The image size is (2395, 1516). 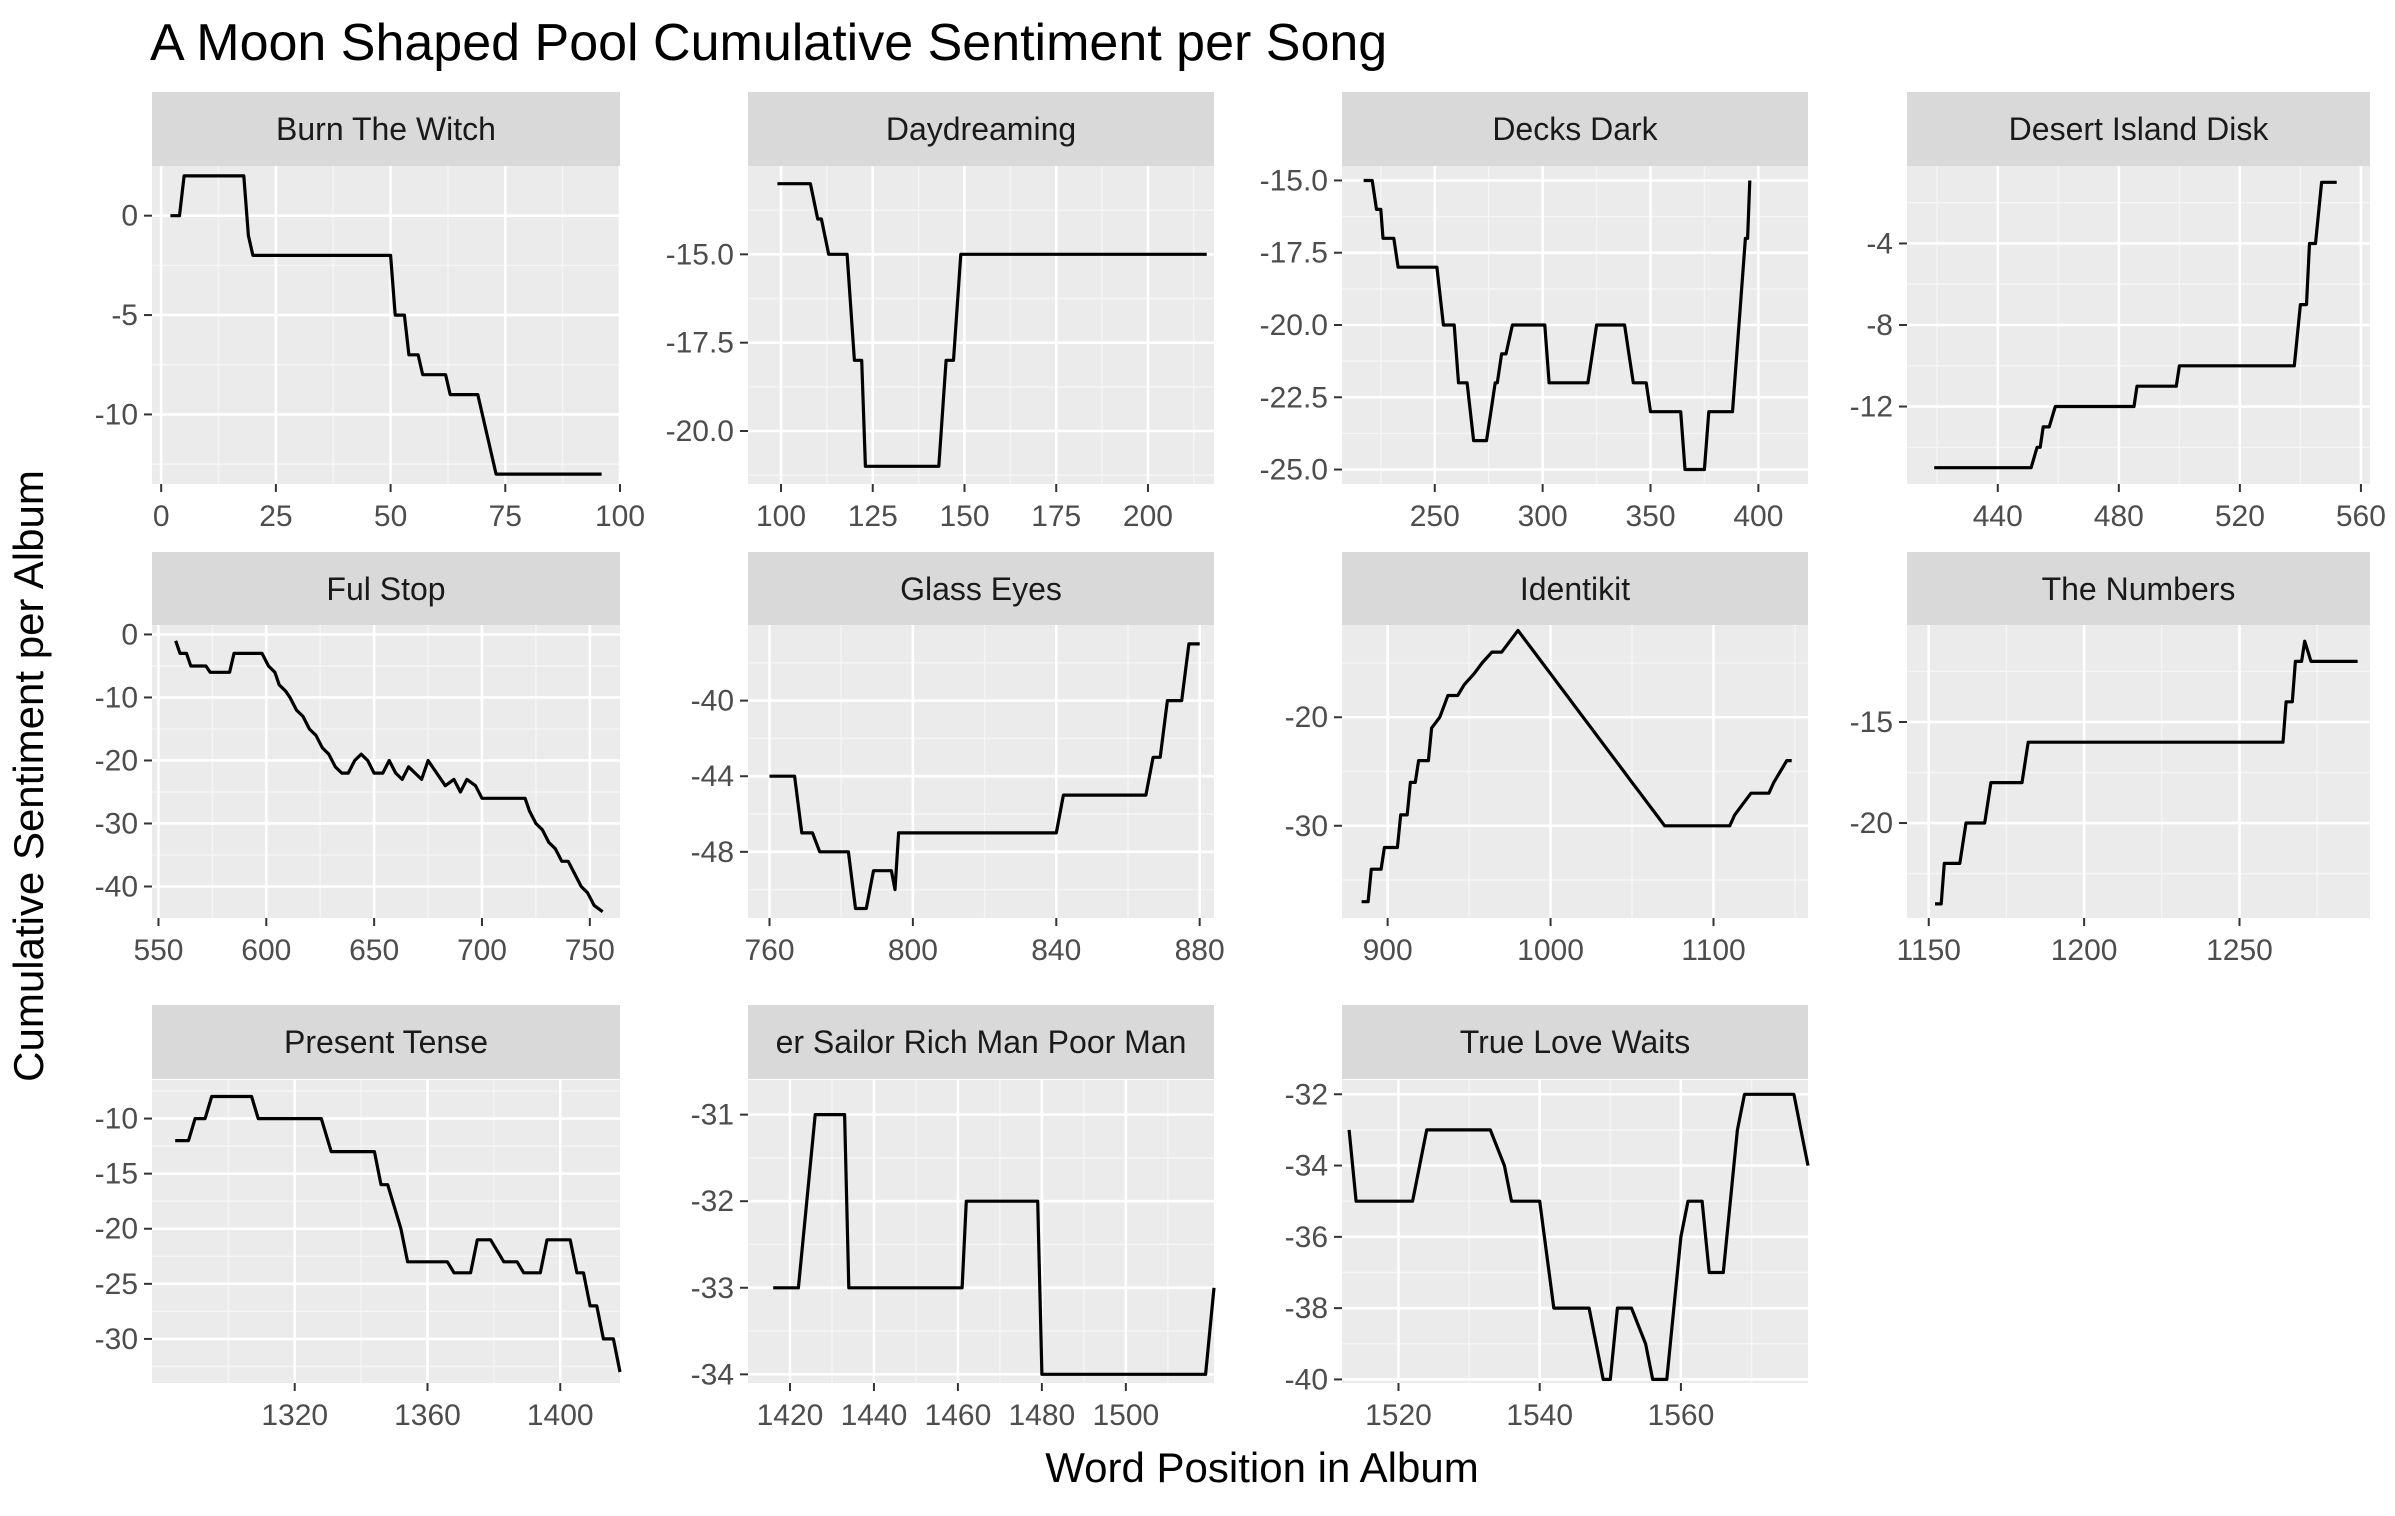 I want to click on x-tick-label: 1560, so click(x=1681, y=1415).